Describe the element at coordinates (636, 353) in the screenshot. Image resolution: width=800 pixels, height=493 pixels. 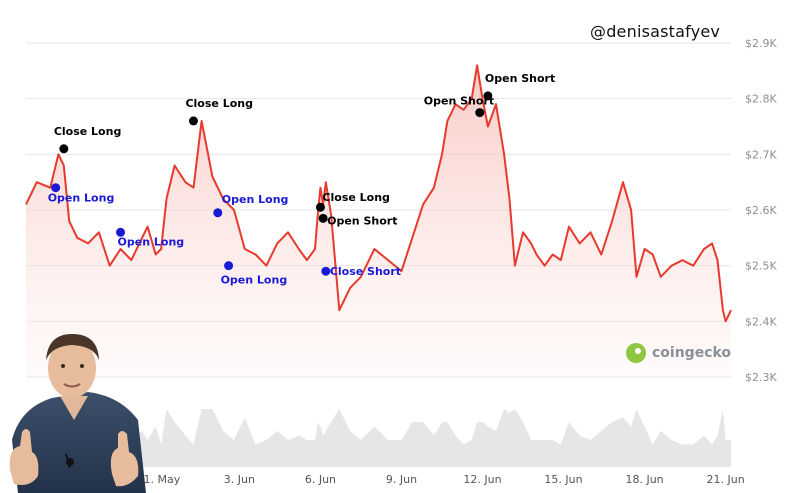
I see `coingecko-logo-icon` at that location.